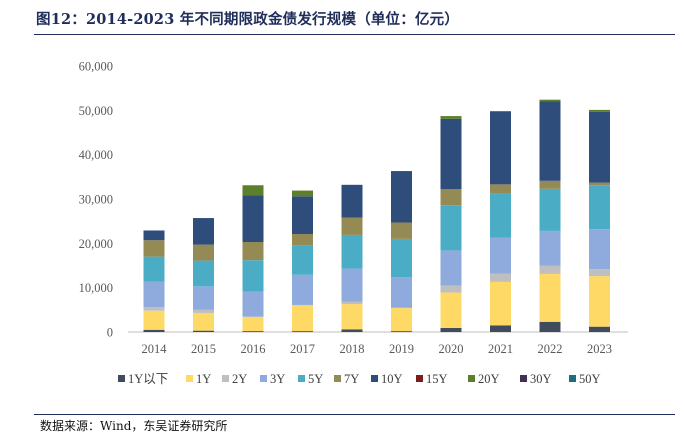 Image resolution: width=685 pixels, height=436 pixels. What do you see at coordinates (437, 379) in the screenshot?
I see `legend-label: 15Y` at bounding box center [437, 379].